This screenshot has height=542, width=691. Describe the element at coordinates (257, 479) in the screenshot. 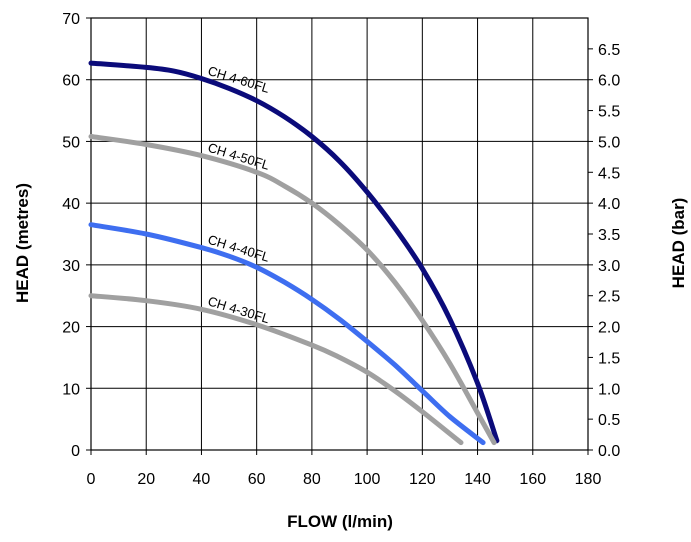

I see `x-tick-label: 60` at that location.